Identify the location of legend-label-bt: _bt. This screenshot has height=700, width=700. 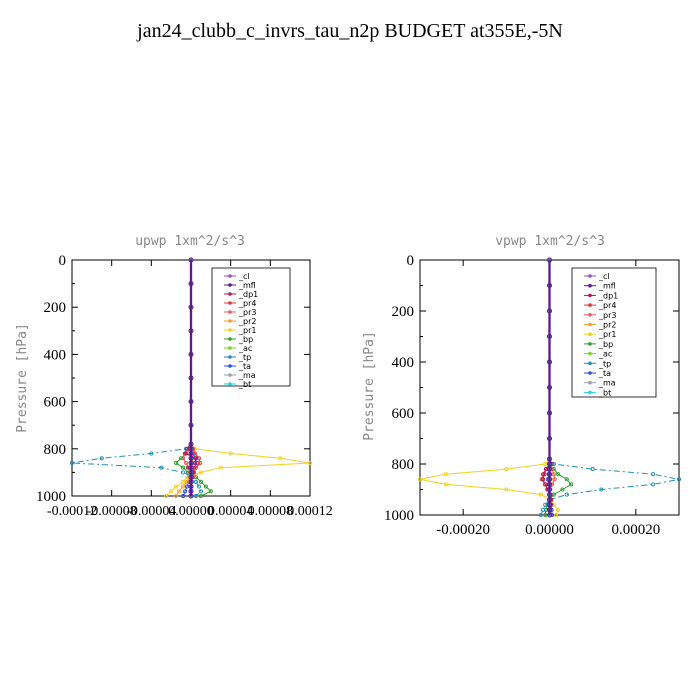
(604, 392).